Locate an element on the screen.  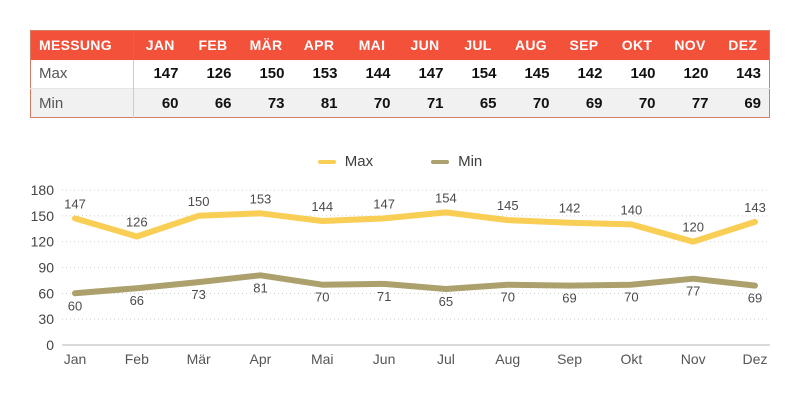
data-point-label: 77 is located at coordinates (693, 291).